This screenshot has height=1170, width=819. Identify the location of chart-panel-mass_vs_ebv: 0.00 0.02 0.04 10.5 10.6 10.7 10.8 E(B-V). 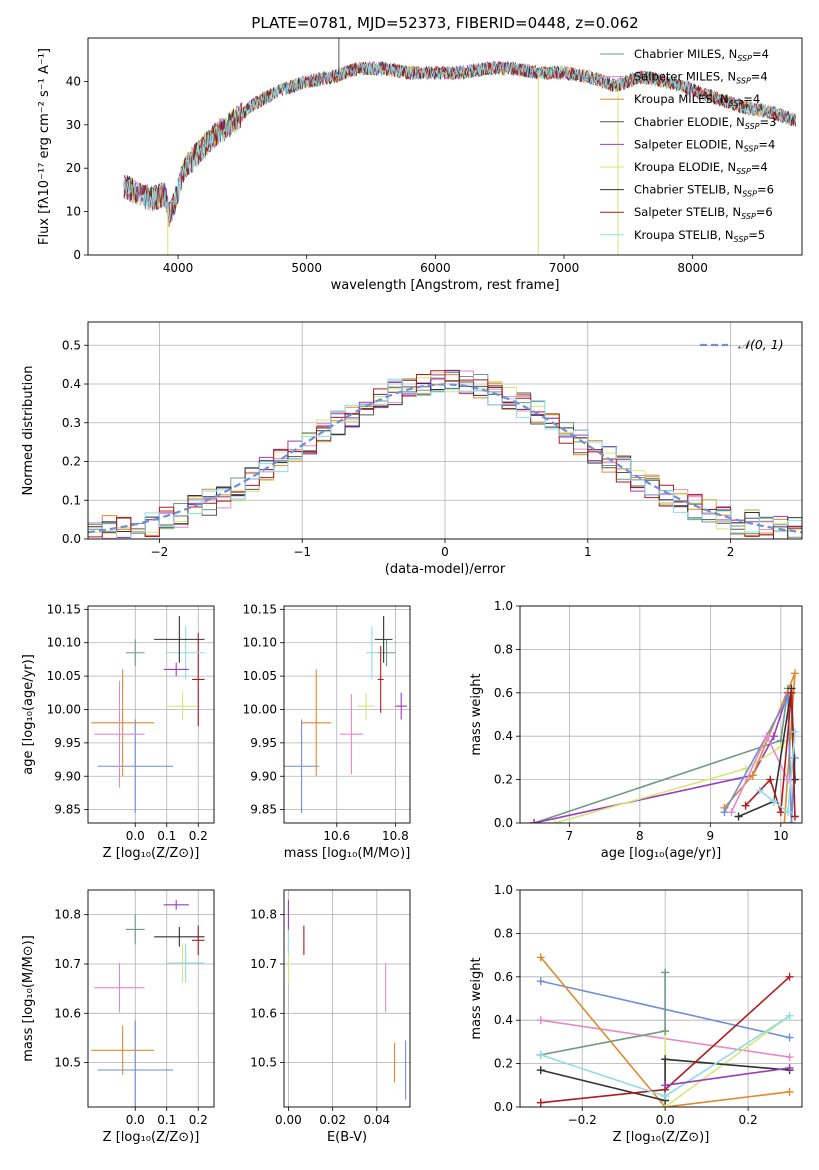
(330, 1017).